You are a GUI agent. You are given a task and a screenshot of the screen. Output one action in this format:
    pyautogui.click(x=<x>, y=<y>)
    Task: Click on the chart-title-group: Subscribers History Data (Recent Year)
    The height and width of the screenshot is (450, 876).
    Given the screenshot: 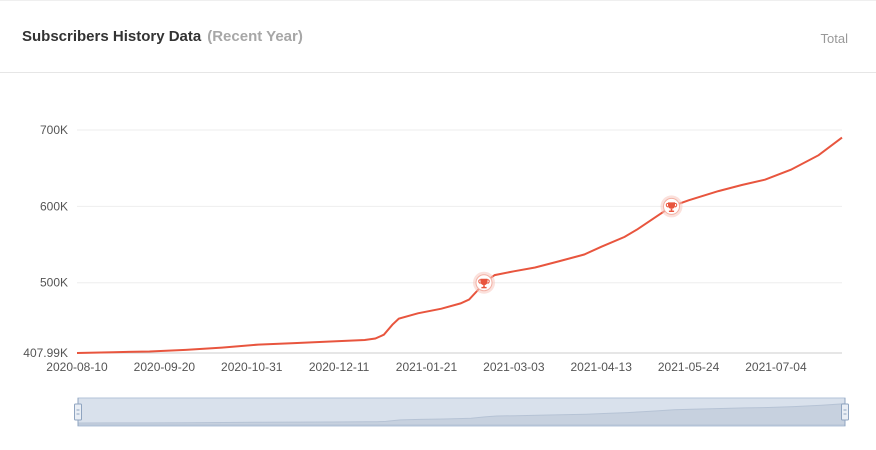 What is the action you would take?
    pyautogui.click(x=162, y=36)
    